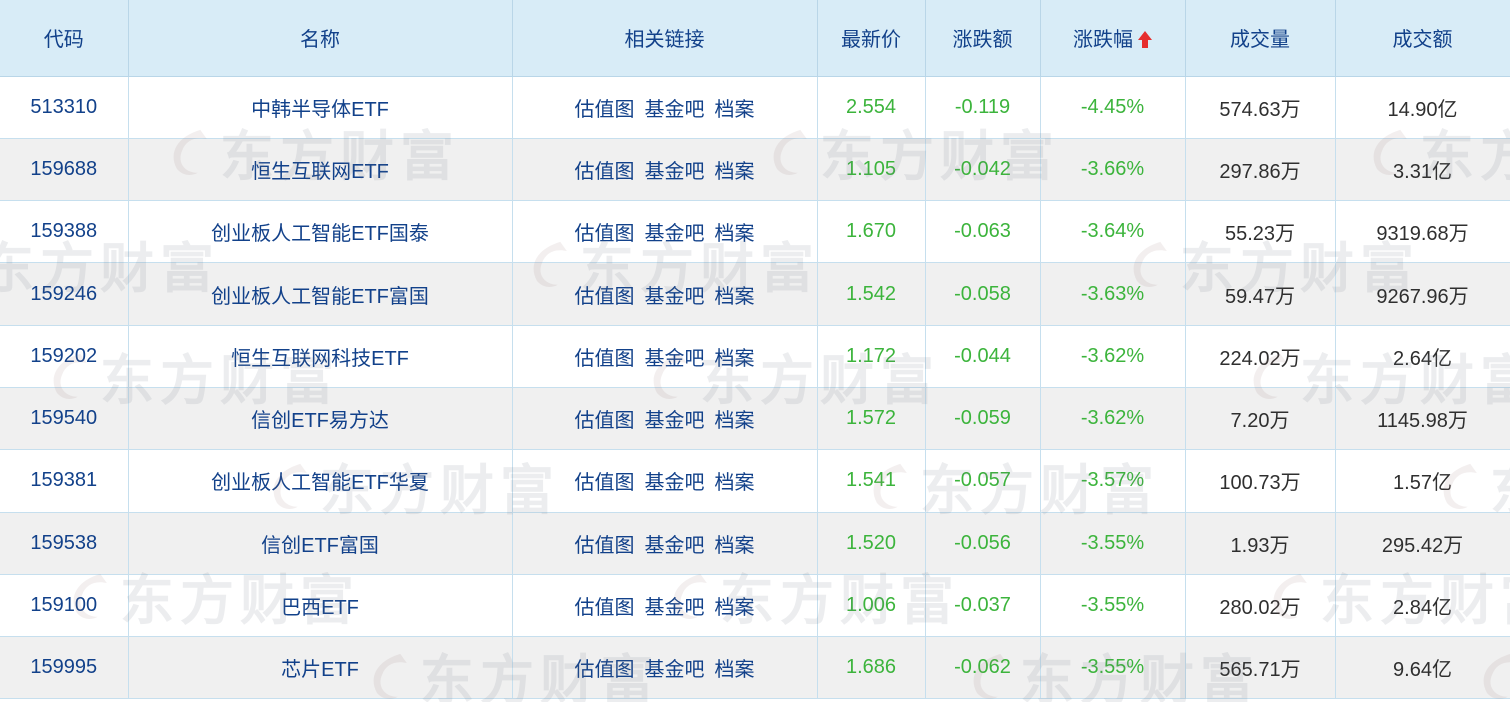 Image resolution: width=1510 pixels, height=702 pixels. Describe the element at coordinates (320, 668) in the screenshot. I see `etf-name-link: 芯片ETF` at that location.